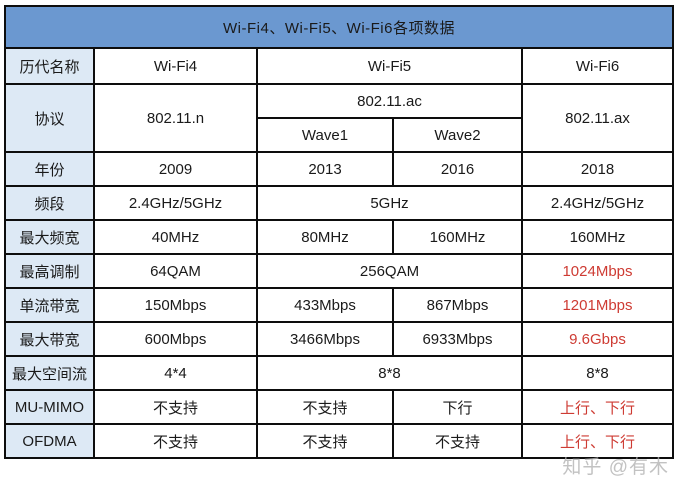 The height and width of the screenshot is (500, 675). I want to click on cell-ofdma-wifi4: 不支持, so click(175, 441).